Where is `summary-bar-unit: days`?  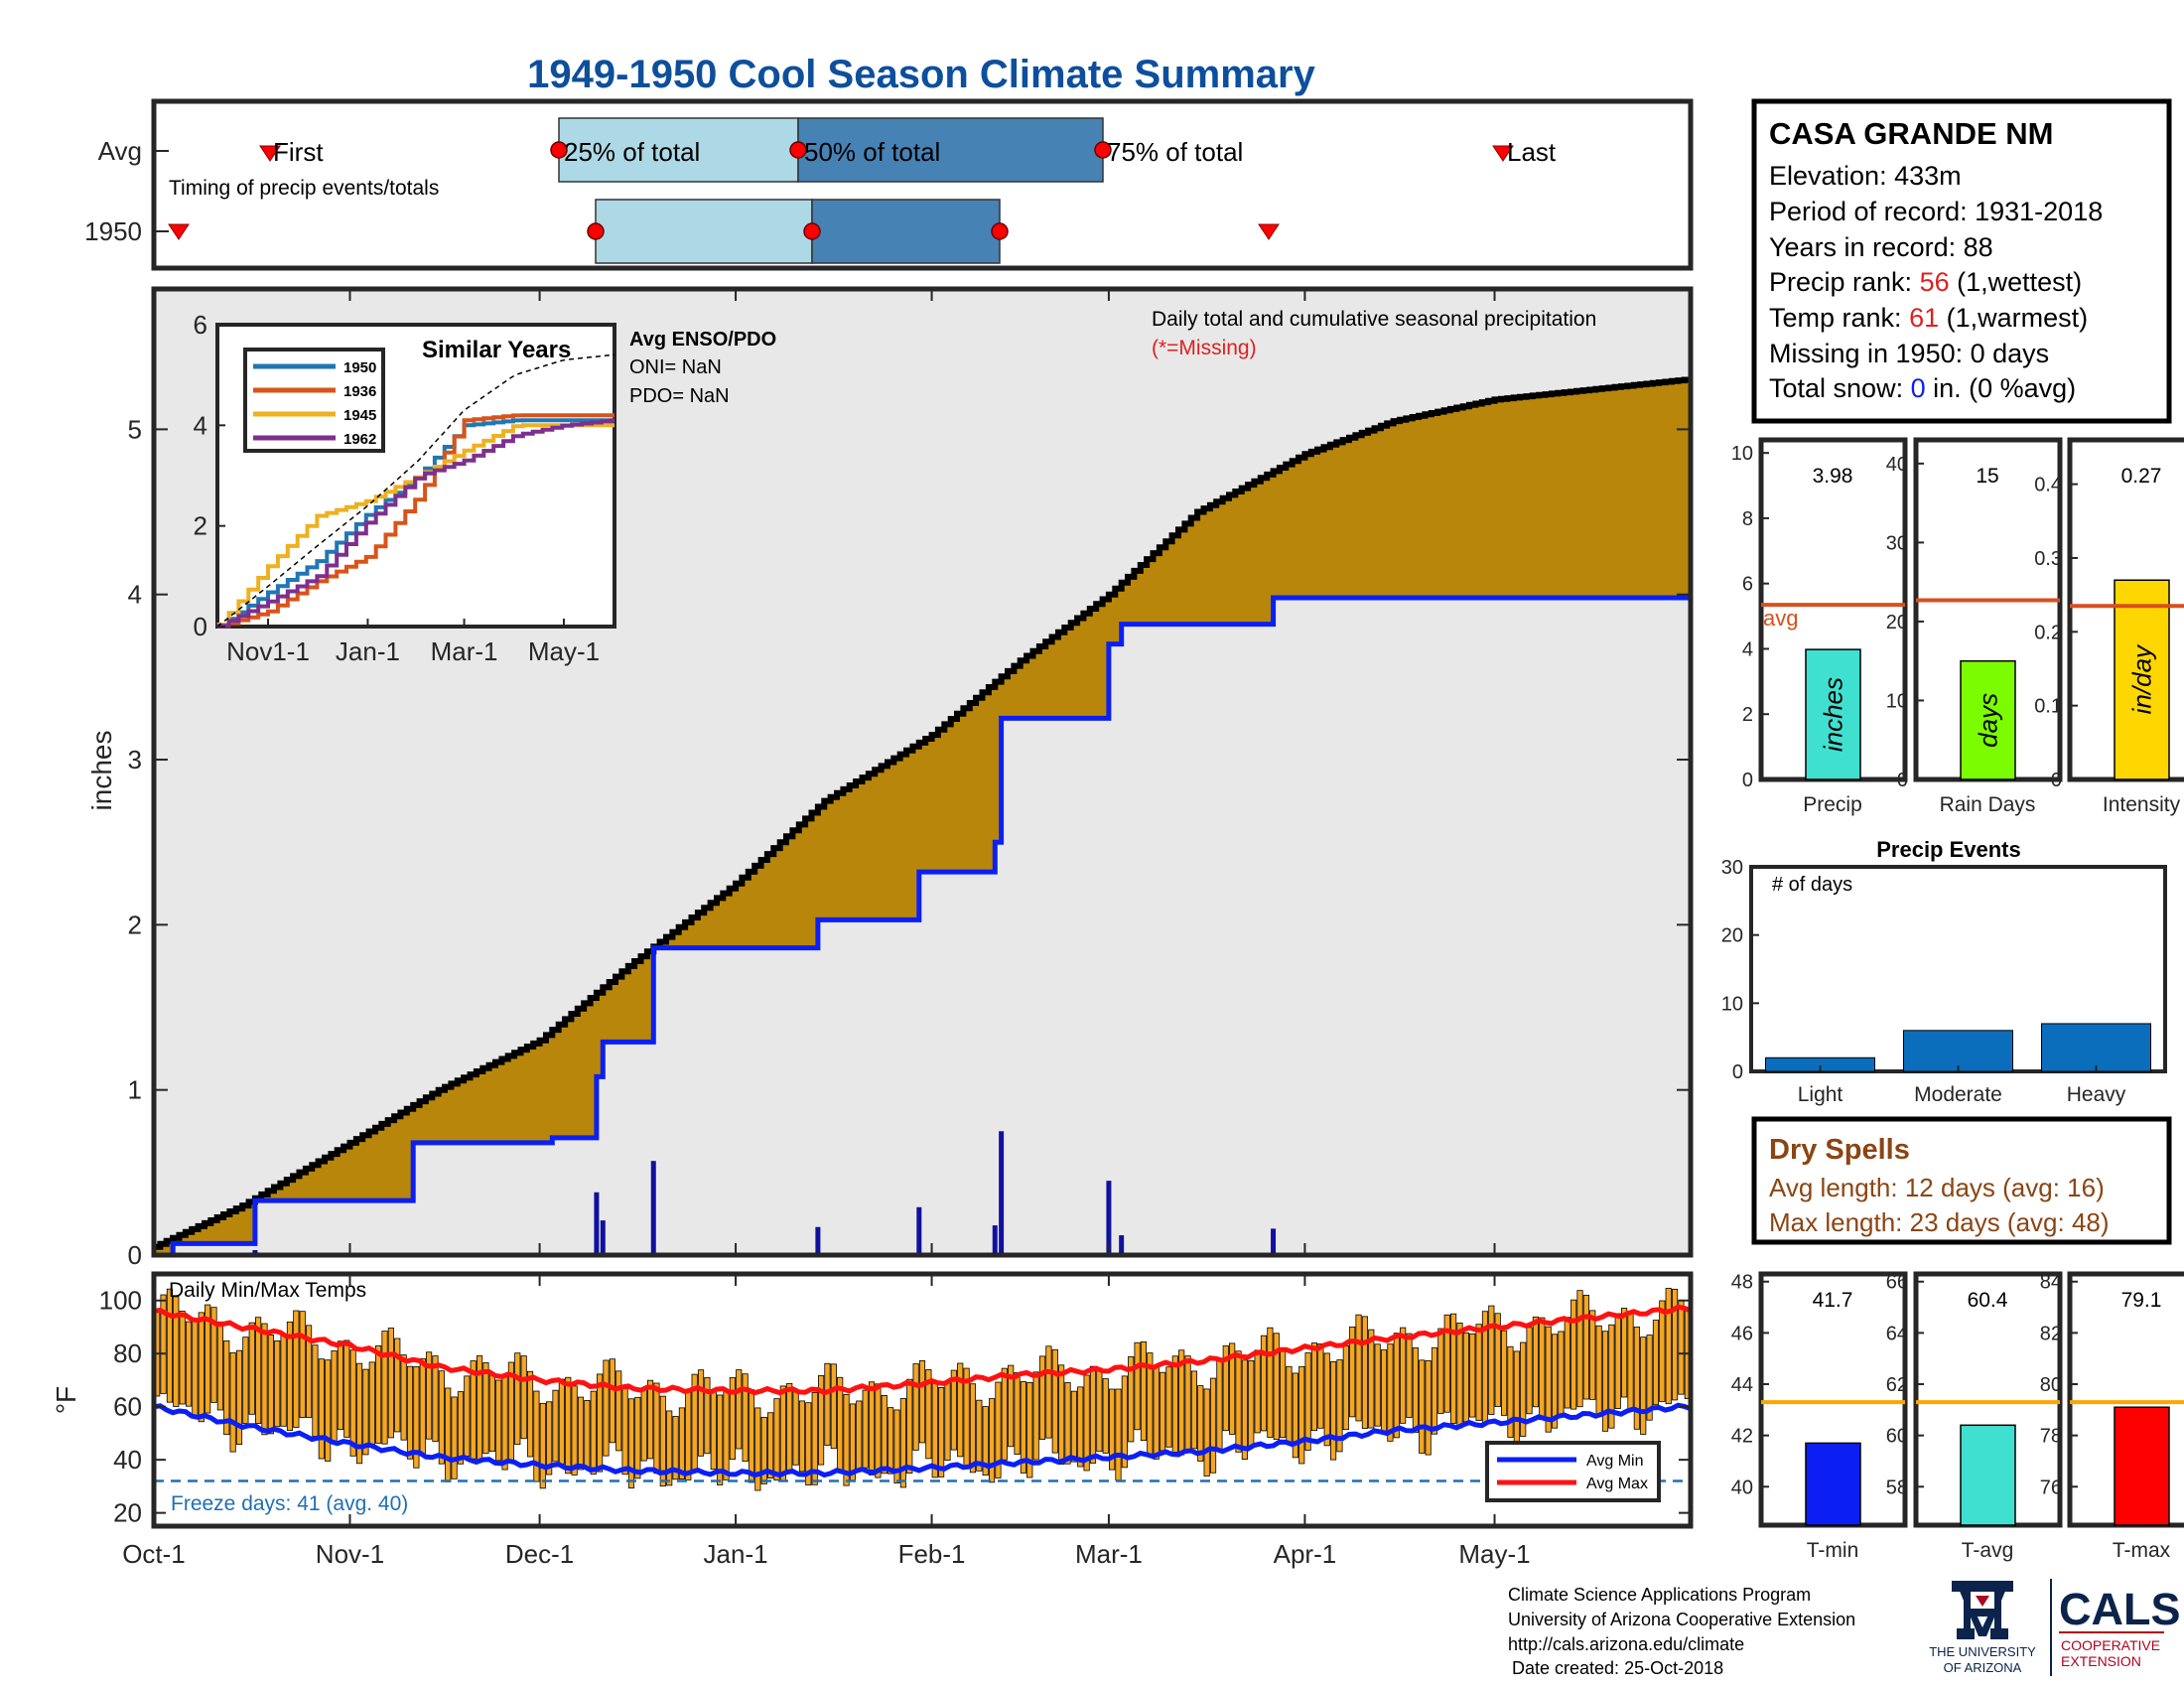
summary-bar-unit: days is located at coordinates (1988, 720).